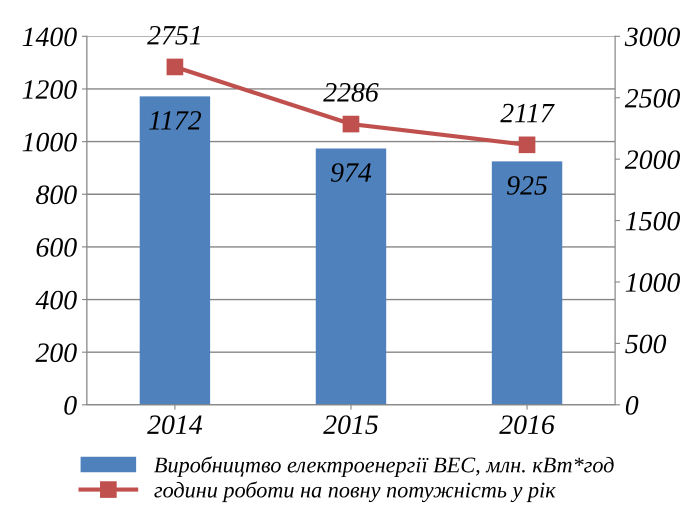  I want to click on y-tick-label: 400, so click(56, 300).